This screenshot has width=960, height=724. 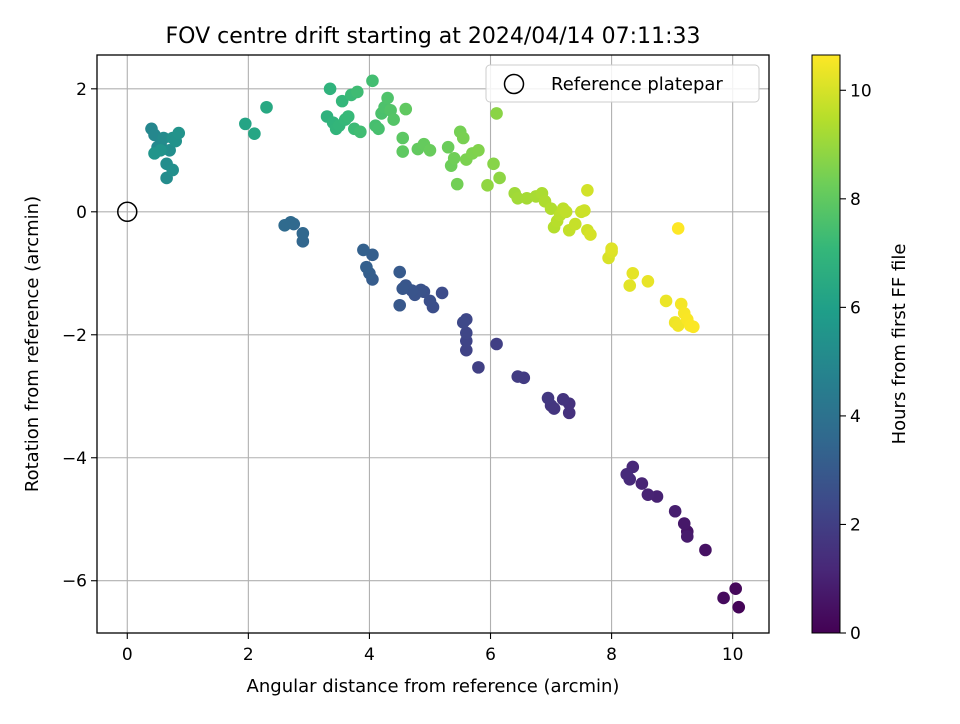 I want to click on legend-box, so click(x=622, y=83).